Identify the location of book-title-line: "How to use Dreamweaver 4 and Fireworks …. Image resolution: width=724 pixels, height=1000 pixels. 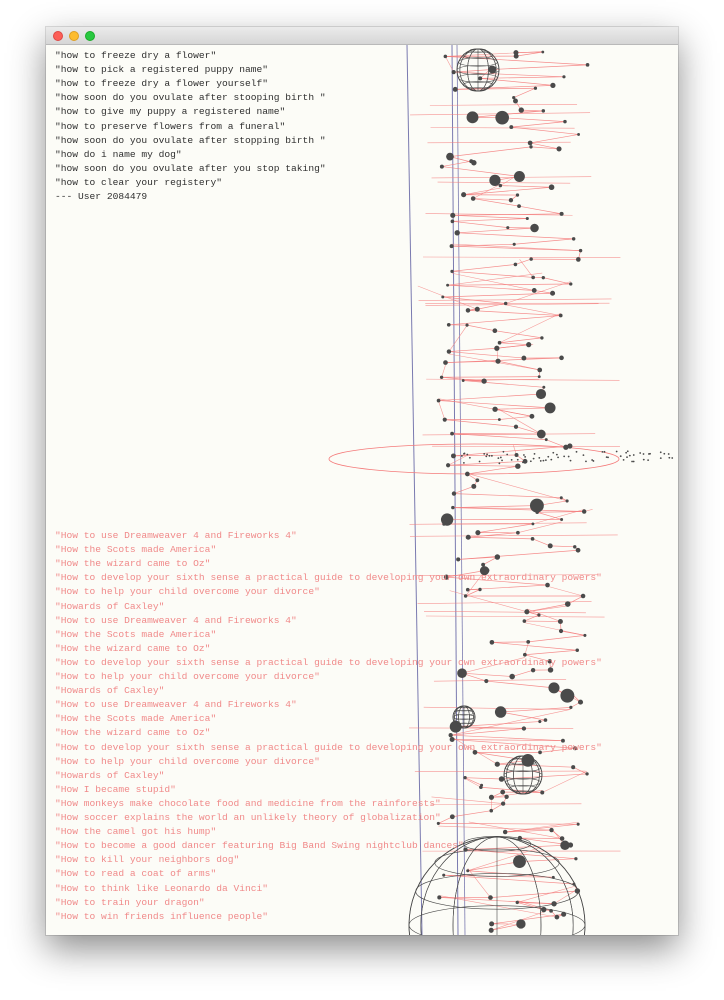
(176, 535).